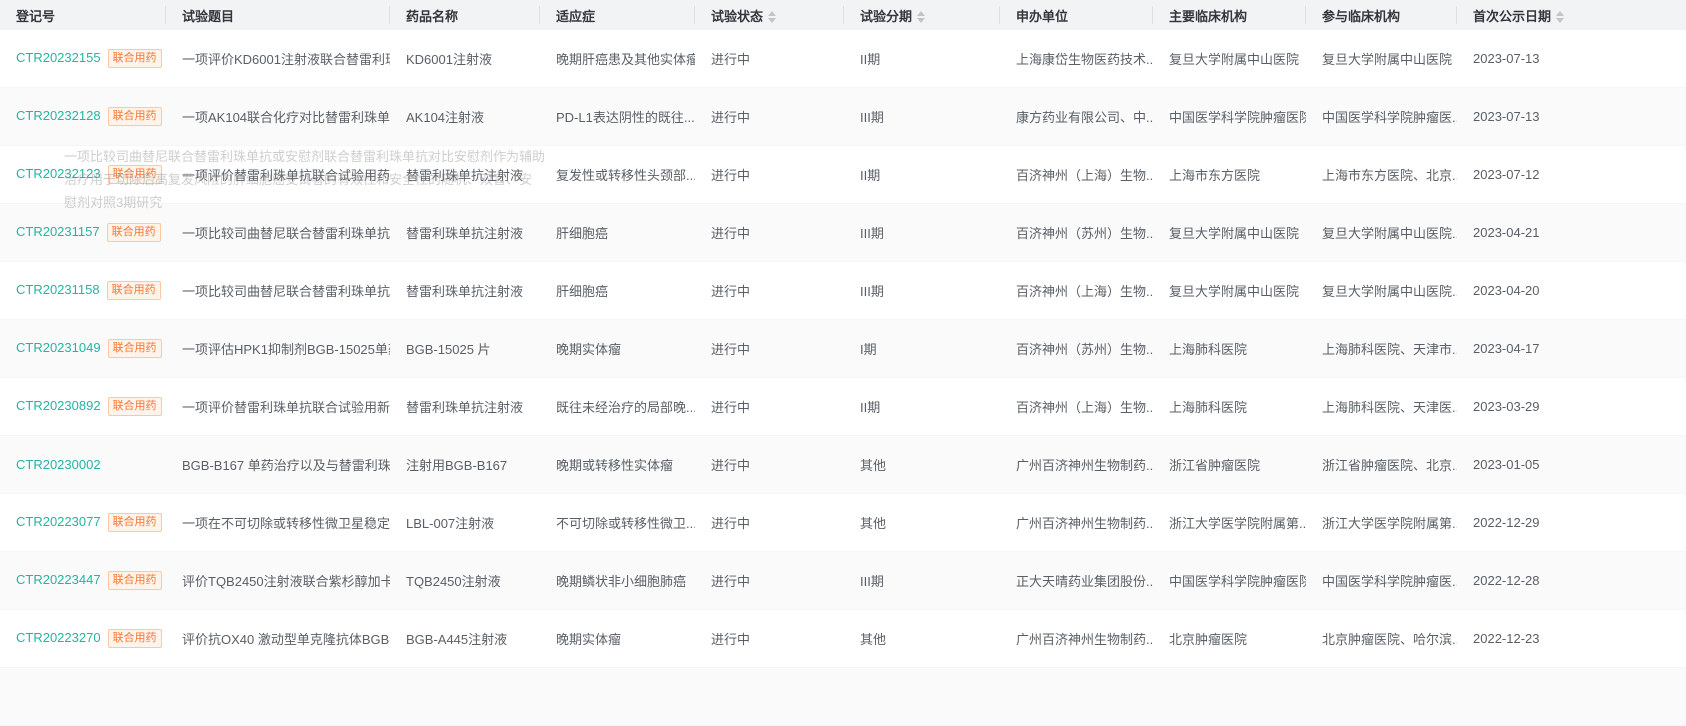  I want to click on column-header-first_public_date: 首次公示日期, so click(1571, 15).